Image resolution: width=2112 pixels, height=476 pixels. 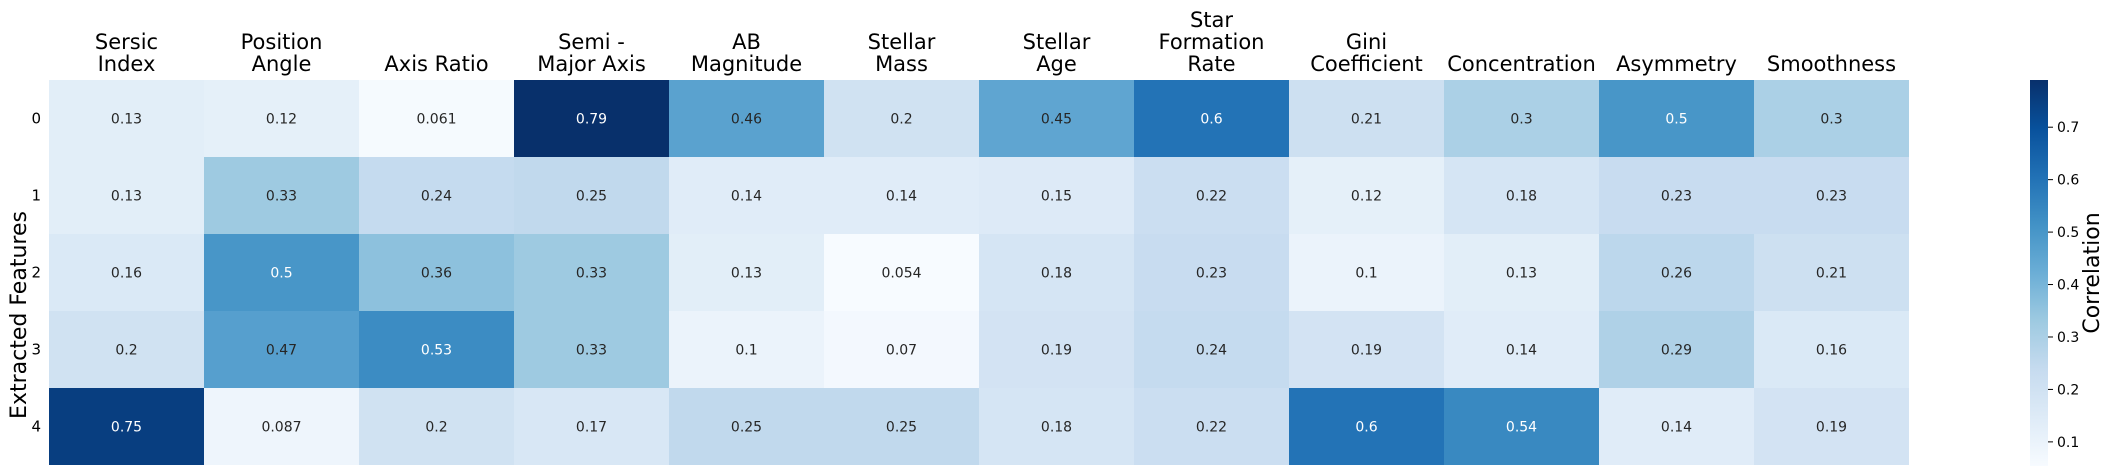 What do you see at coordinates (2068, 338) in the screenshot?
I see `colorbar-tick-label: 0.3` at bounding box center [2068, 338].